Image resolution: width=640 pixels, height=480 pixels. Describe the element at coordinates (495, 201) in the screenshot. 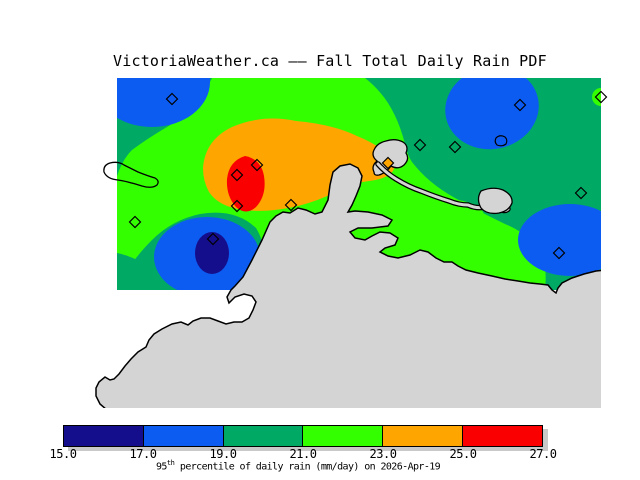

I see `inlet-land-patch` at that location.